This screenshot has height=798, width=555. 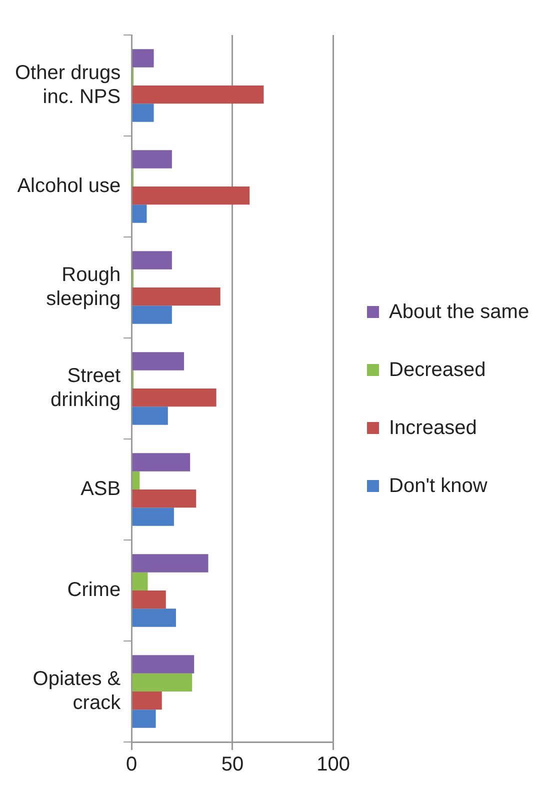 I want to click on y-tick-label: Street drinking, so click(x=86, y=388).